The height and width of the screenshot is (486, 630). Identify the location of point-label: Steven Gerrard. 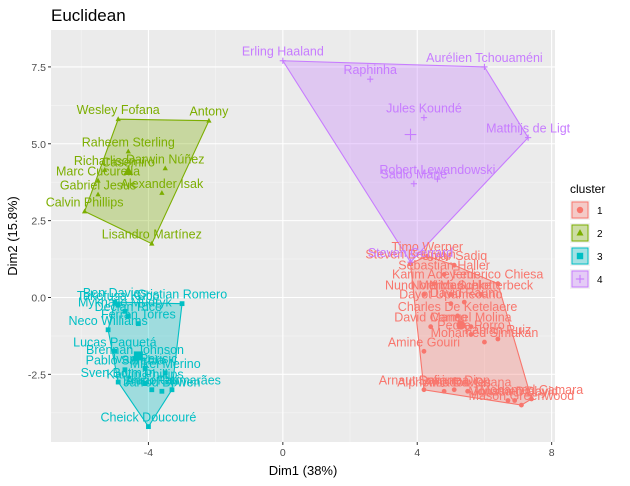
(411, 253).